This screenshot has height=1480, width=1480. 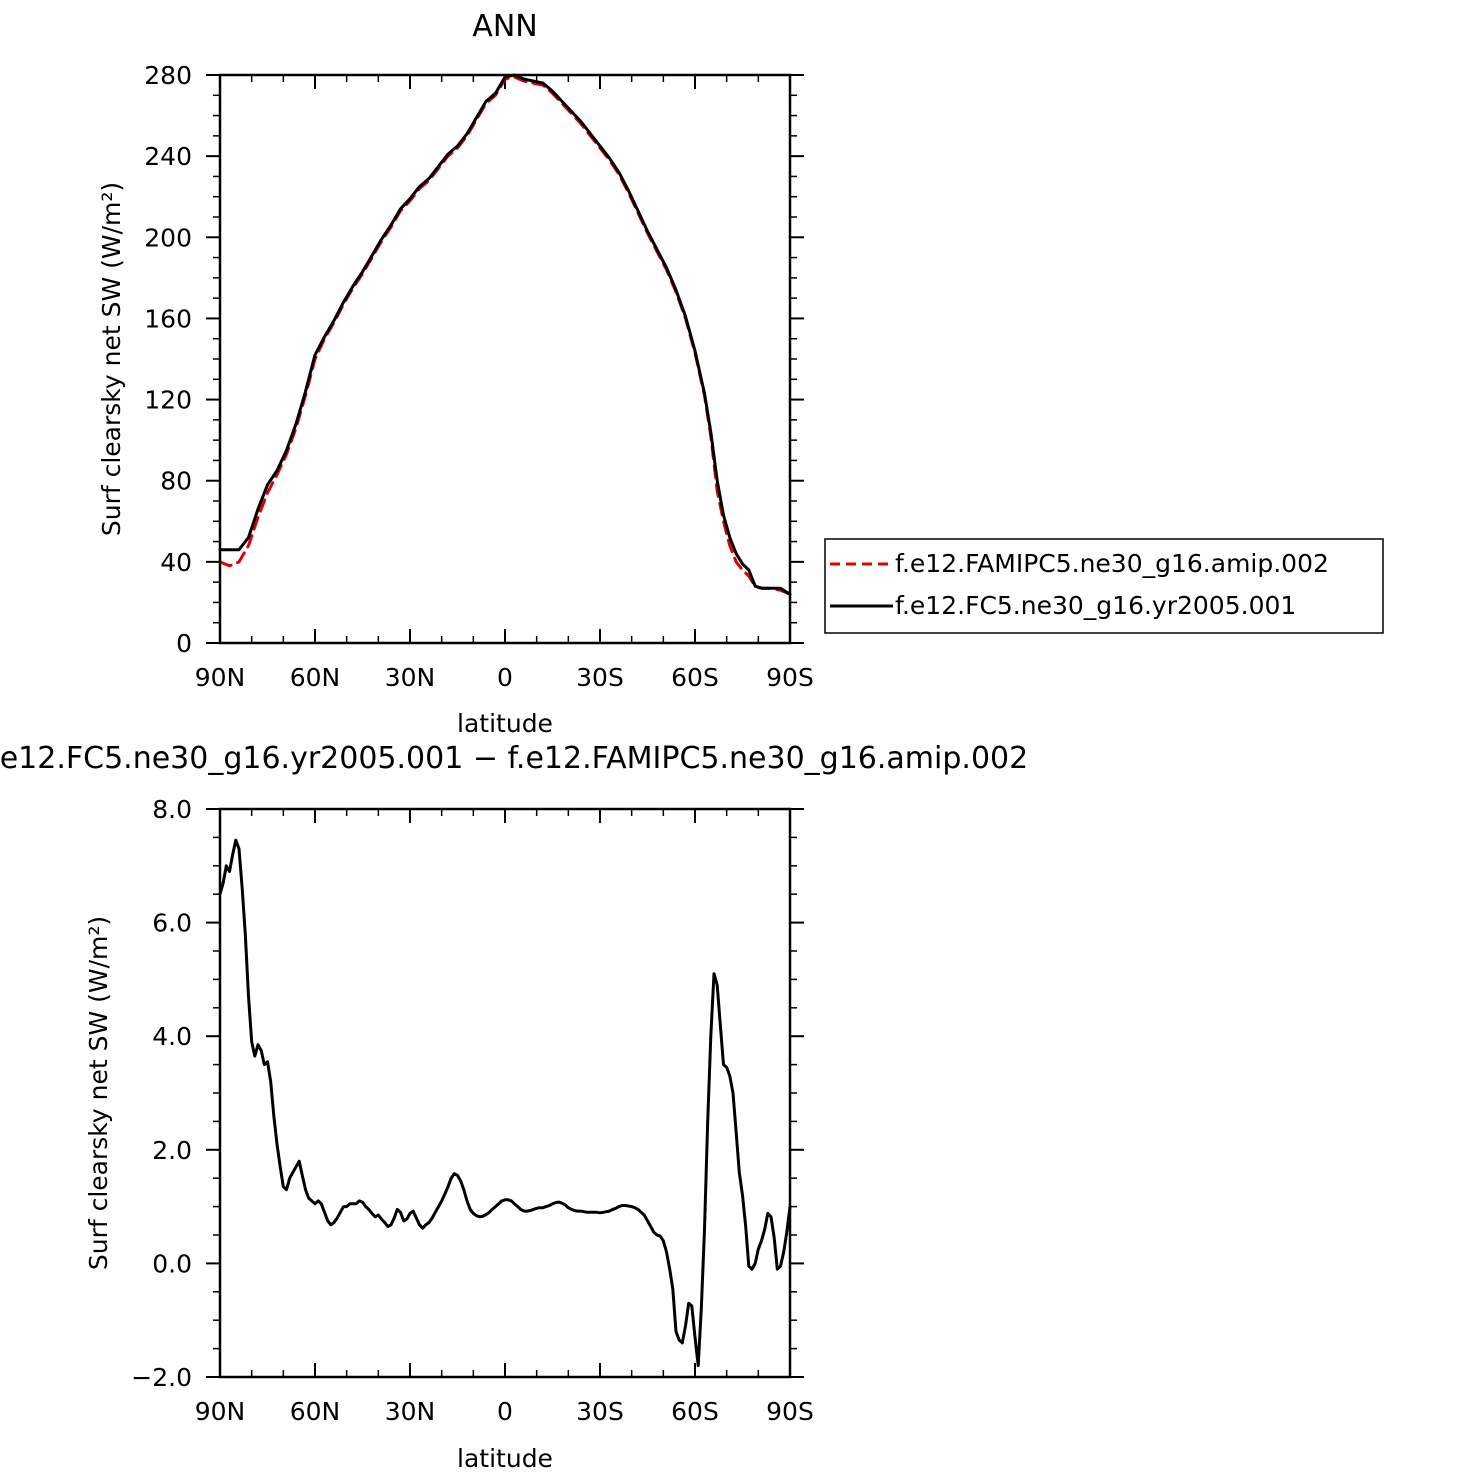 I want to click on top-x-tick-label: 30S, so click(x=600, y=677).